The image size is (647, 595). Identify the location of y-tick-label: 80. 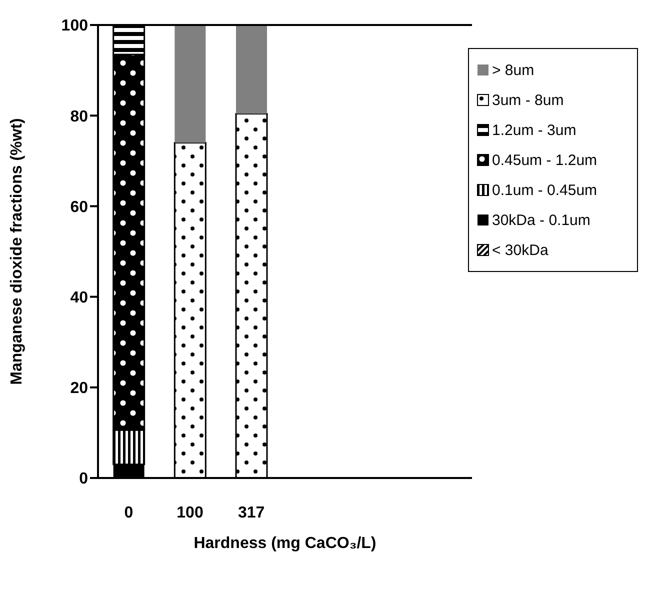
(79, 117).